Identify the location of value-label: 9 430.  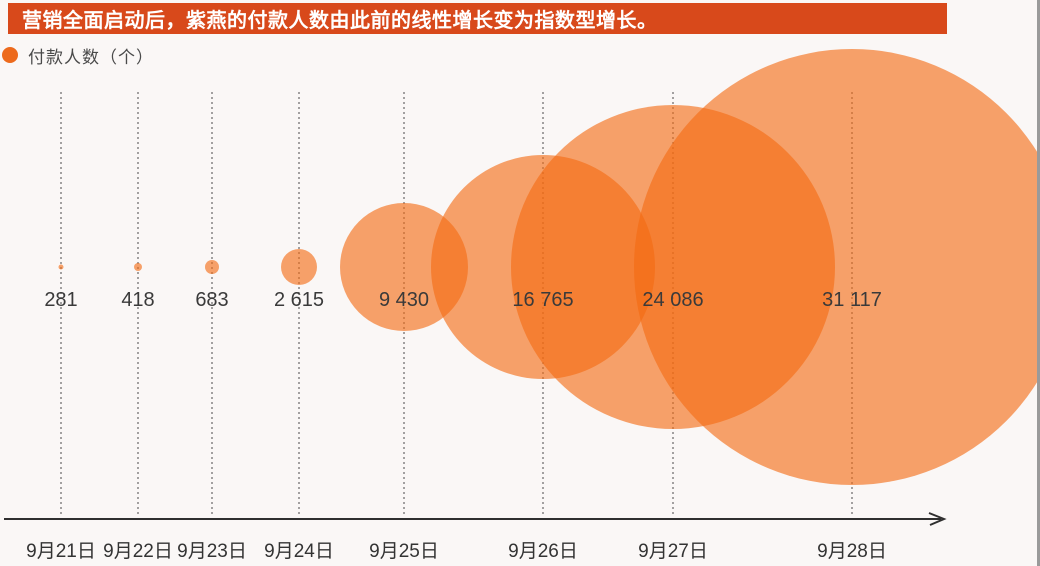
(404, 300).